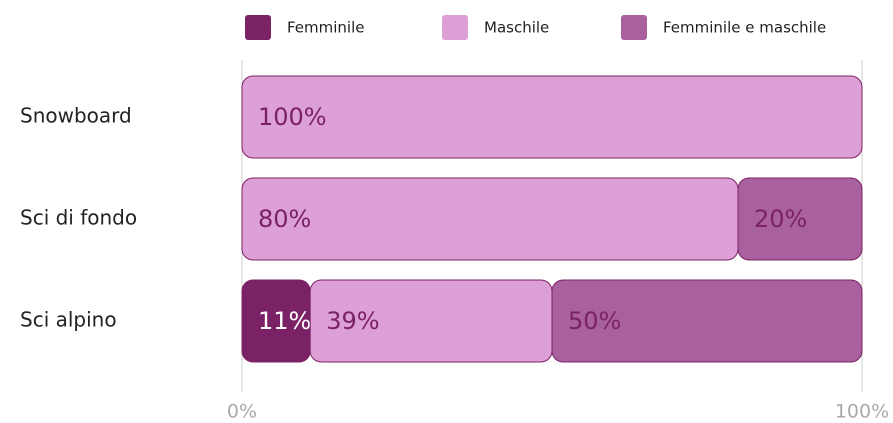 This screenshot has width=893, height=423. I want to click on x-tick-label: 0%, so click(242, 412).